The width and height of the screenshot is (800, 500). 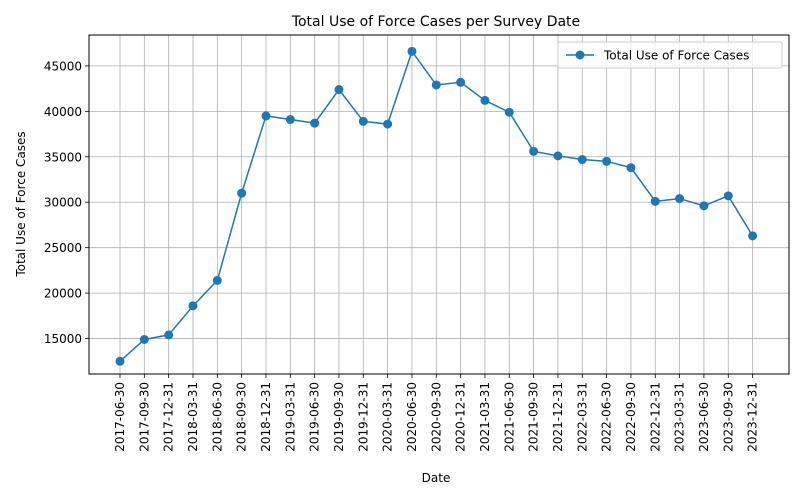 What do you see at coordinates (63, 66) in the screenshot?
I see `y-tick-label: 45000` at bounding box center [63, 66].